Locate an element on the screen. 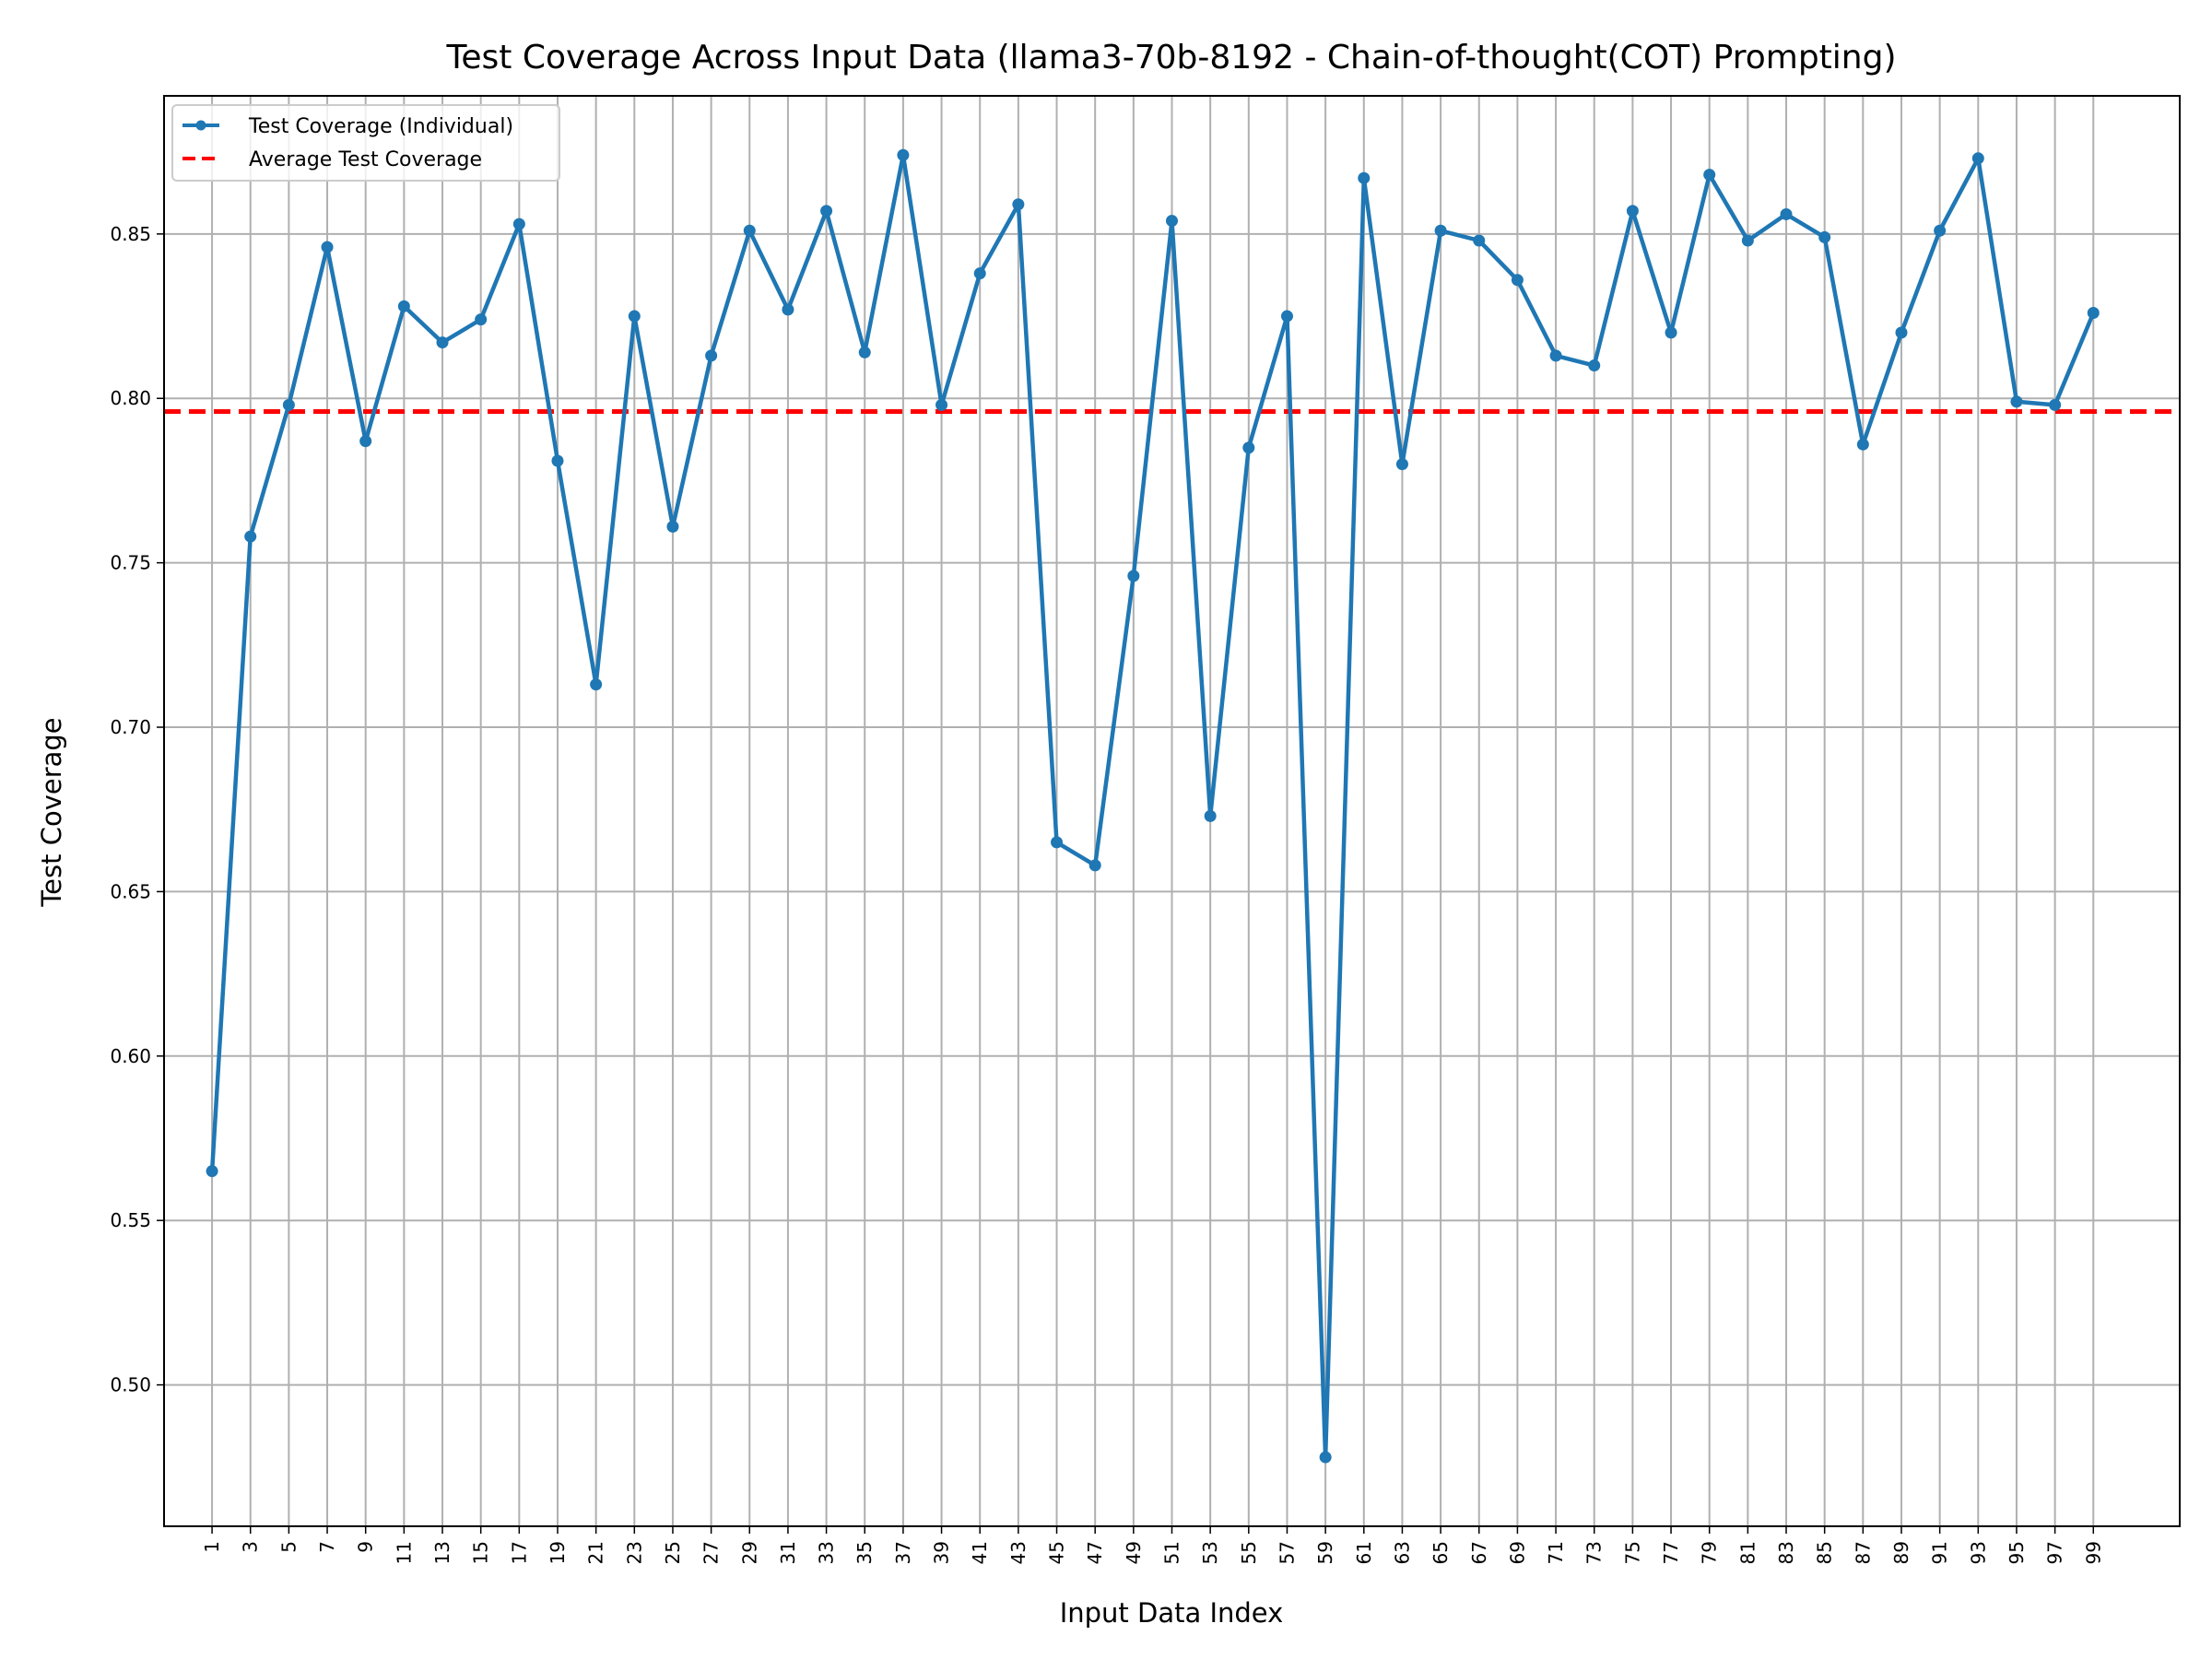  y-tick-label: 0.75 is located at coordinates (130, 563).